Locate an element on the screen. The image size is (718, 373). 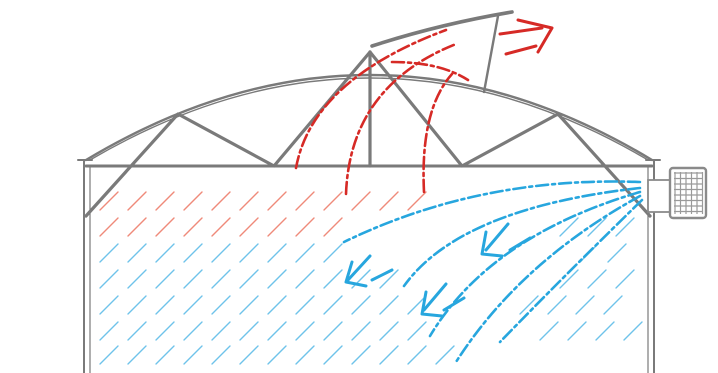
warm-air-exit-arrow is located at coordinates (535, 36).